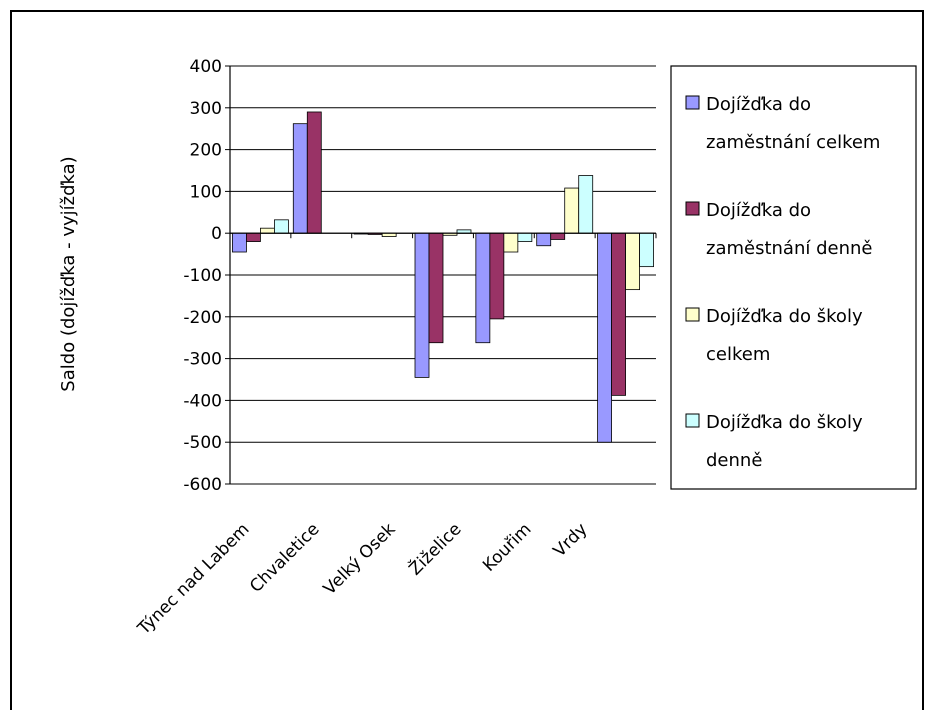  Describe the element at coordinates (789, 229) in the screenshot. I see `legend-entry: Dojížďka do zaměstnání denně` at that location.